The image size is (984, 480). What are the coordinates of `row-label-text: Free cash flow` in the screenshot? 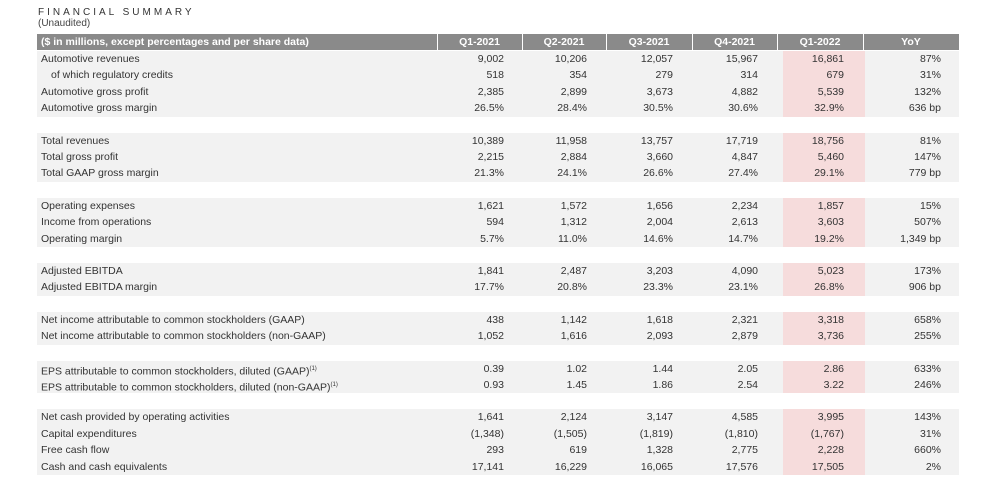 It's located at (75, 450).